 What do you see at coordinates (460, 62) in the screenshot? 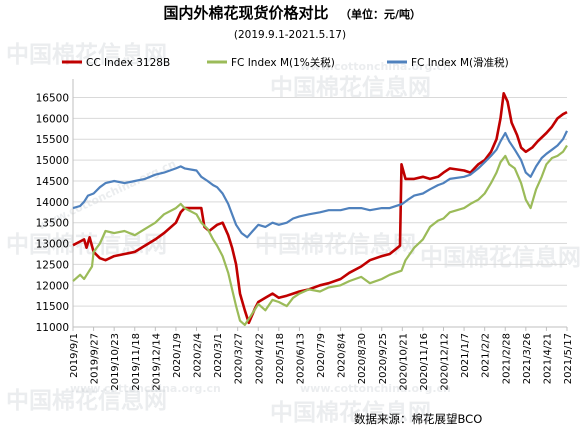
I see `legend-label: FC Index M(滑准税)` at bounding box center [460, 62].